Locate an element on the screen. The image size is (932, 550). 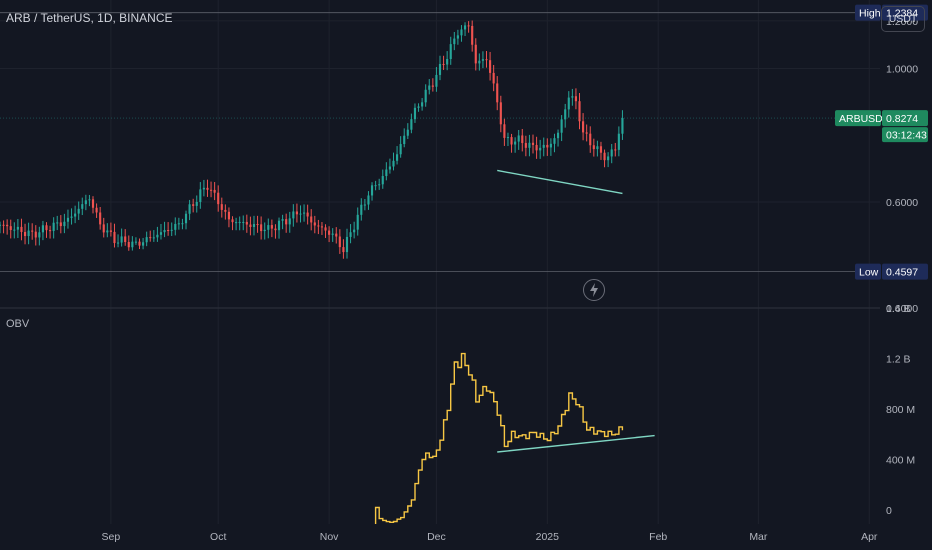
price-tick-label: 0.4000 is located at coordinates (902, 309).